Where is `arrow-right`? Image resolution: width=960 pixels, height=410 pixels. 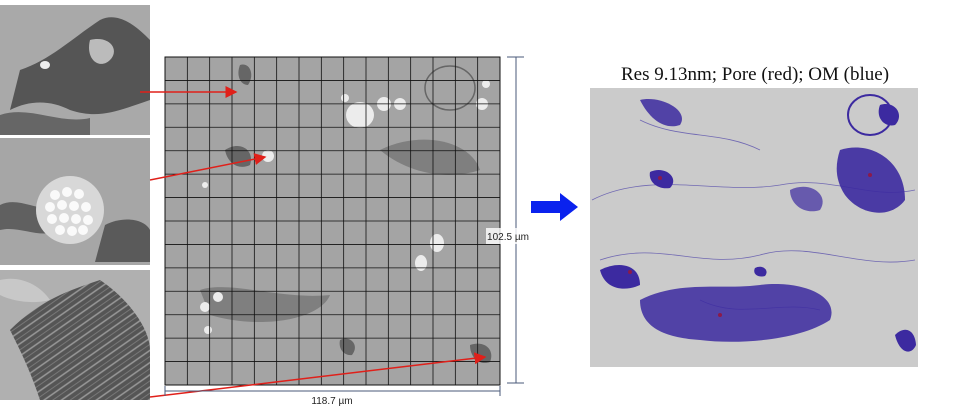
arrow-right is located at coordinates (554, 207).